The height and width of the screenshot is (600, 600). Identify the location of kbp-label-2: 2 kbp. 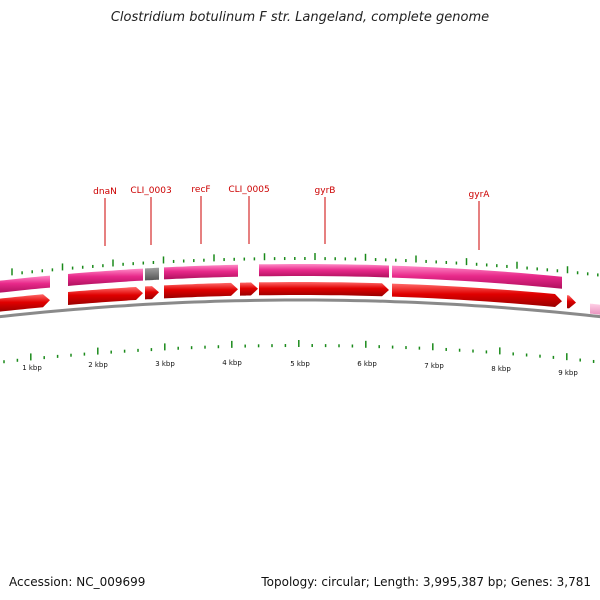
(98, 365).